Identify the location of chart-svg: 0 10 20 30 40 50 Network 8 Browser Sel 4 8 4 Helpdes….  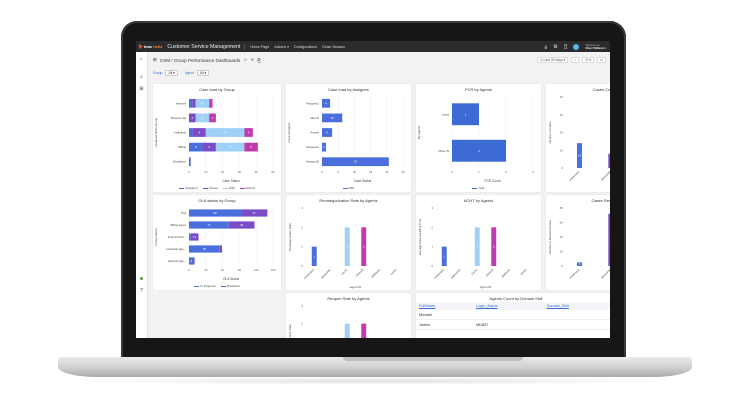
(217, 139).